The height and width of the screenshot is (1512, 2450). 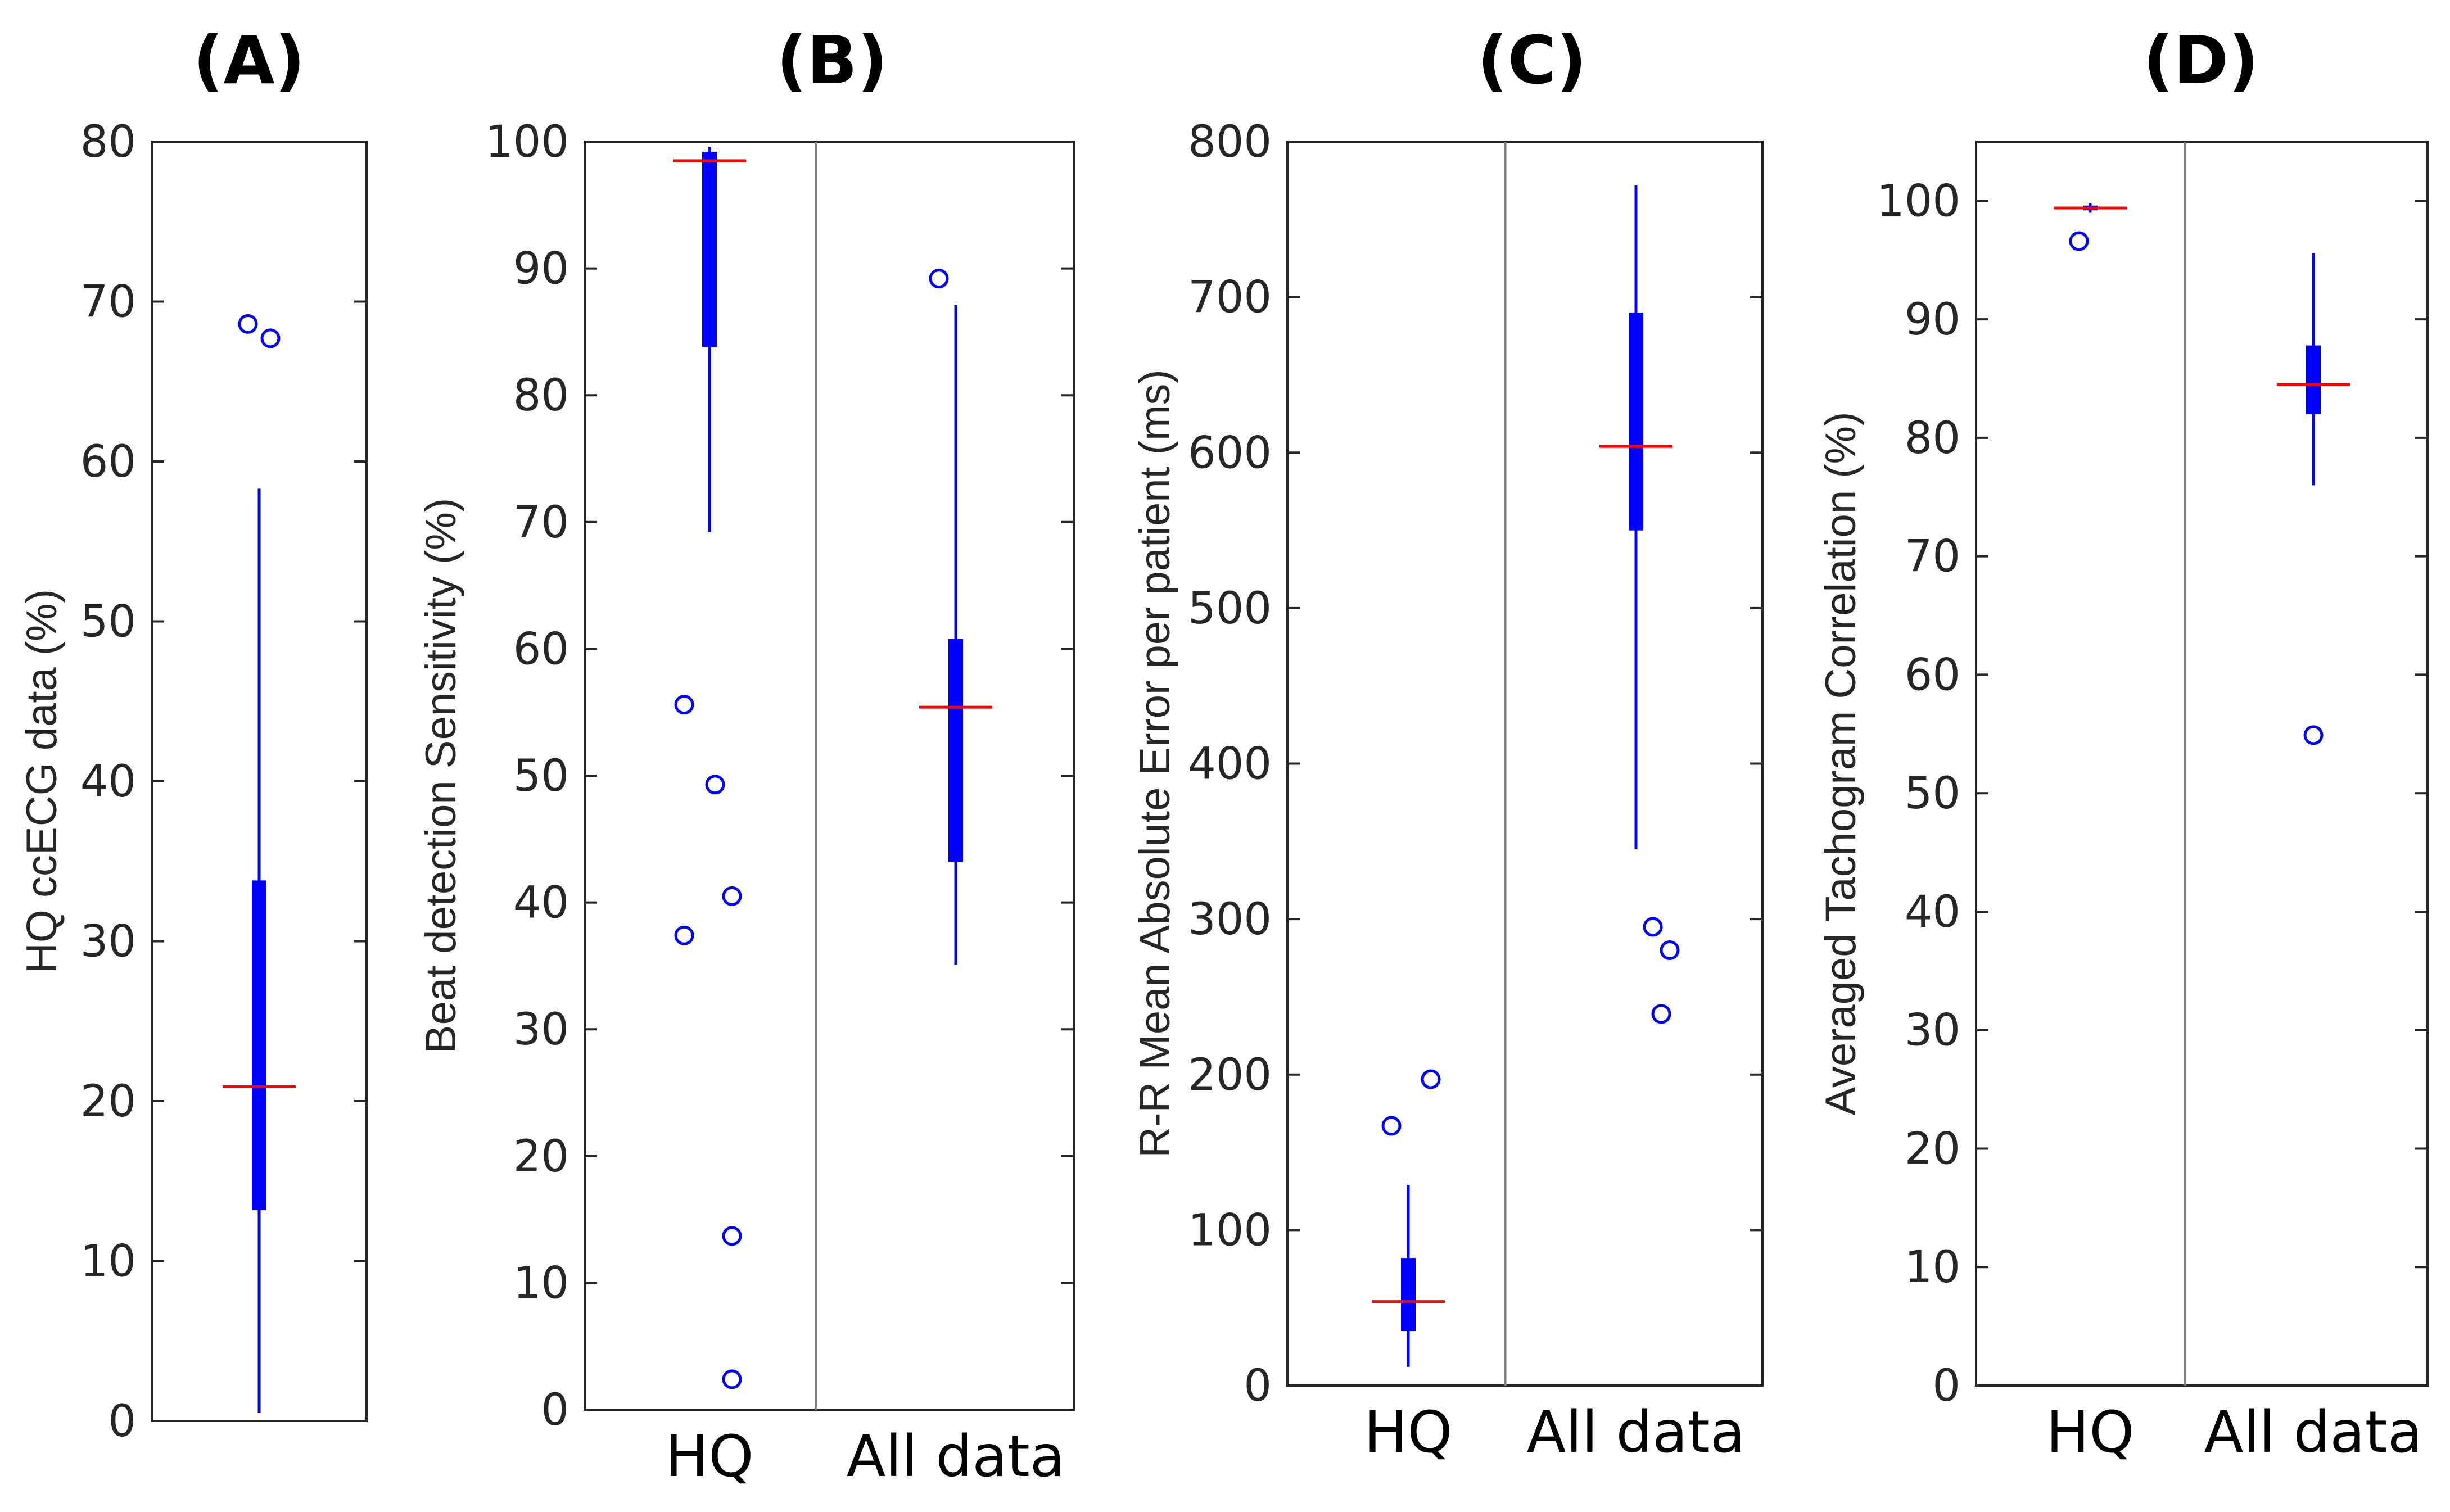 I want to click on panel-b-ytick-label: 40, so click(x=541, y=903).